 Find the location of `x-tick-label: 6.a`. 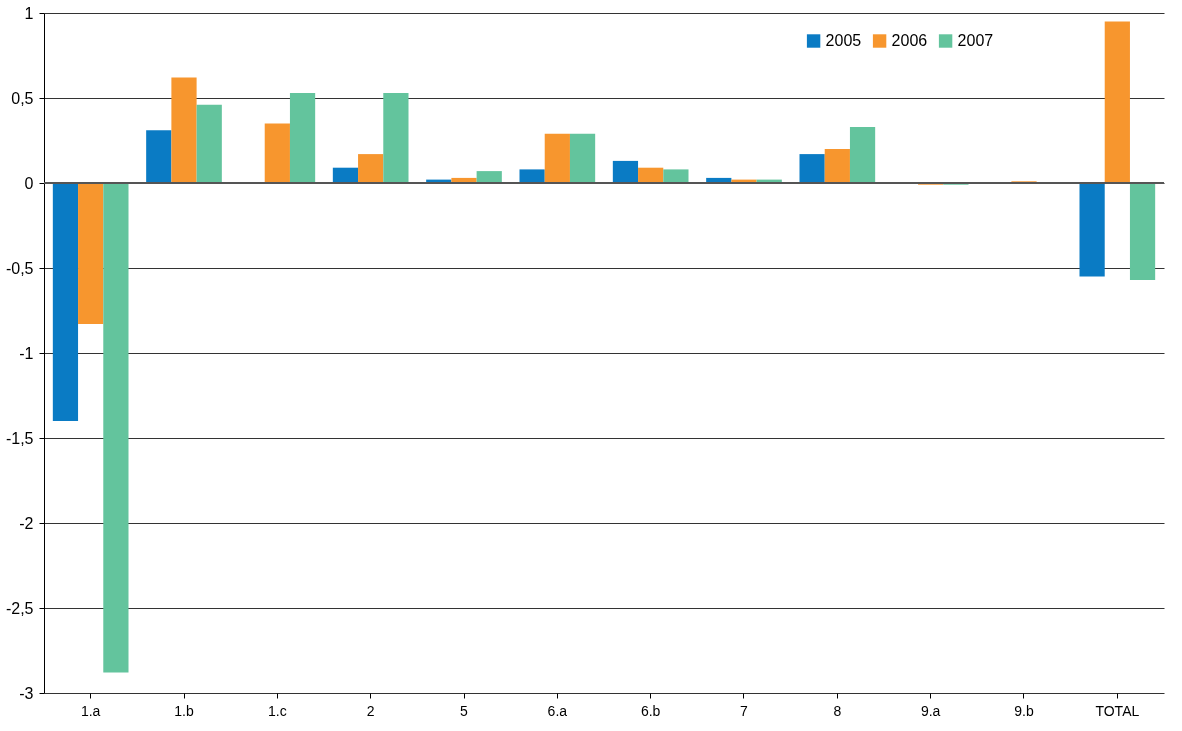

x-tick-label: 6.a is located at coordinates (557, 710).